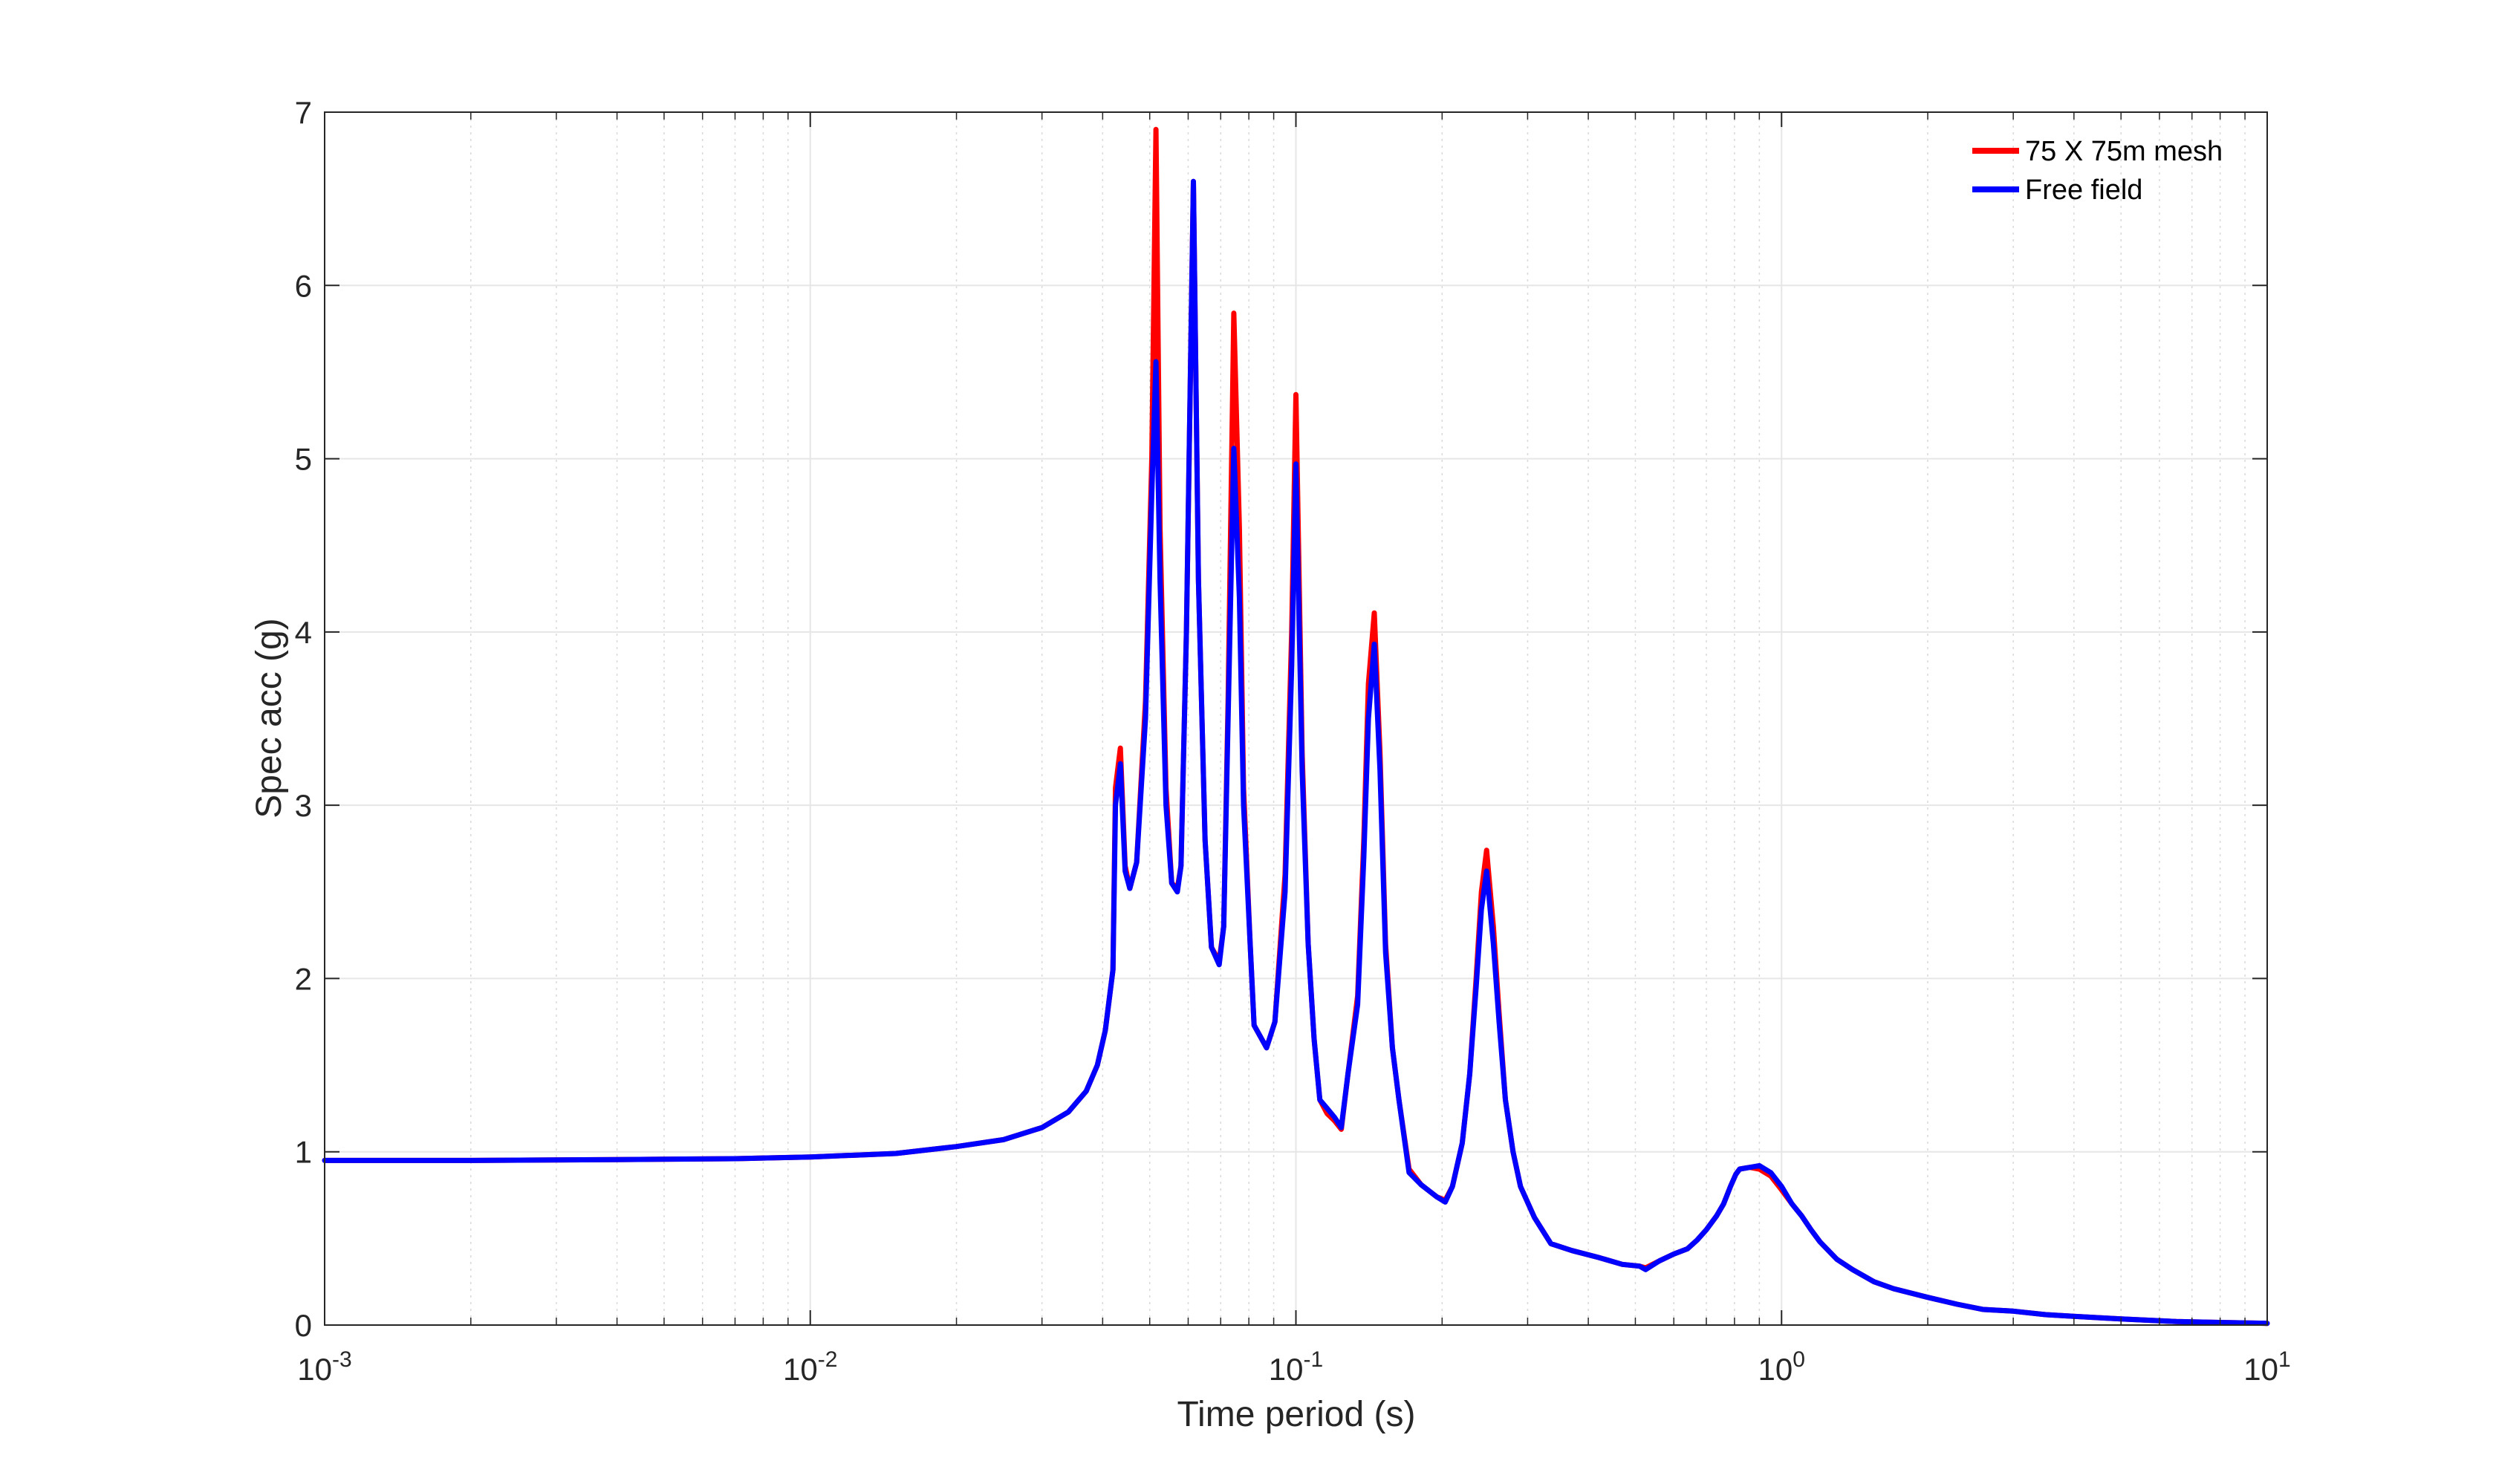  I want to click on x-tick-label: 10⁻¹, so click(1296, 1367).